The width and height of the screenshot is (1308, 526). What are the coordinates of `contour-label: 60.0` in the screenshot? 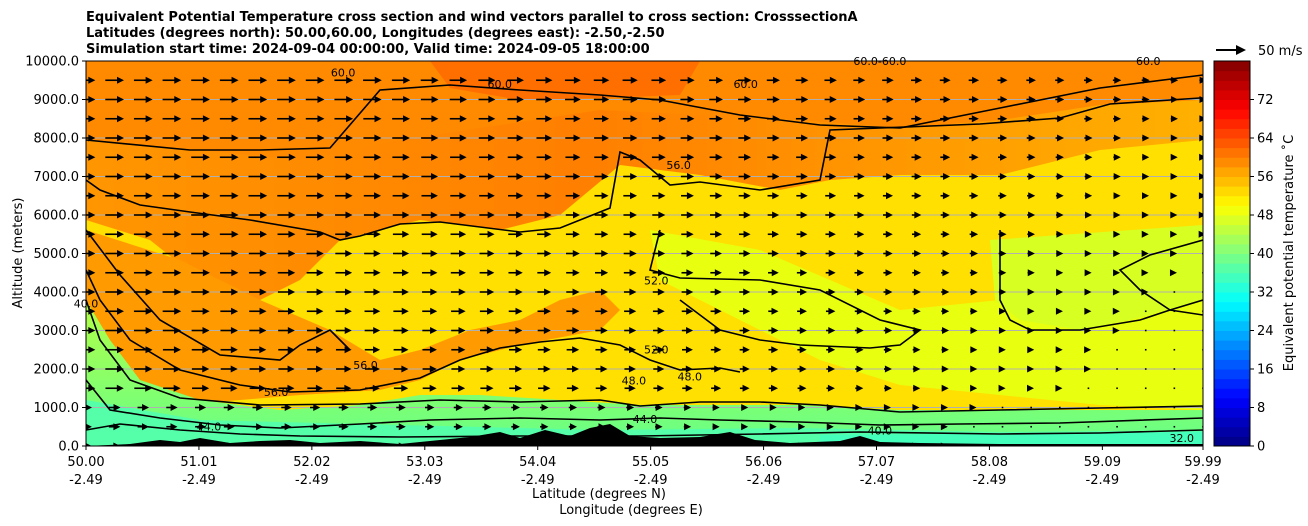 It's located at (745, 84).